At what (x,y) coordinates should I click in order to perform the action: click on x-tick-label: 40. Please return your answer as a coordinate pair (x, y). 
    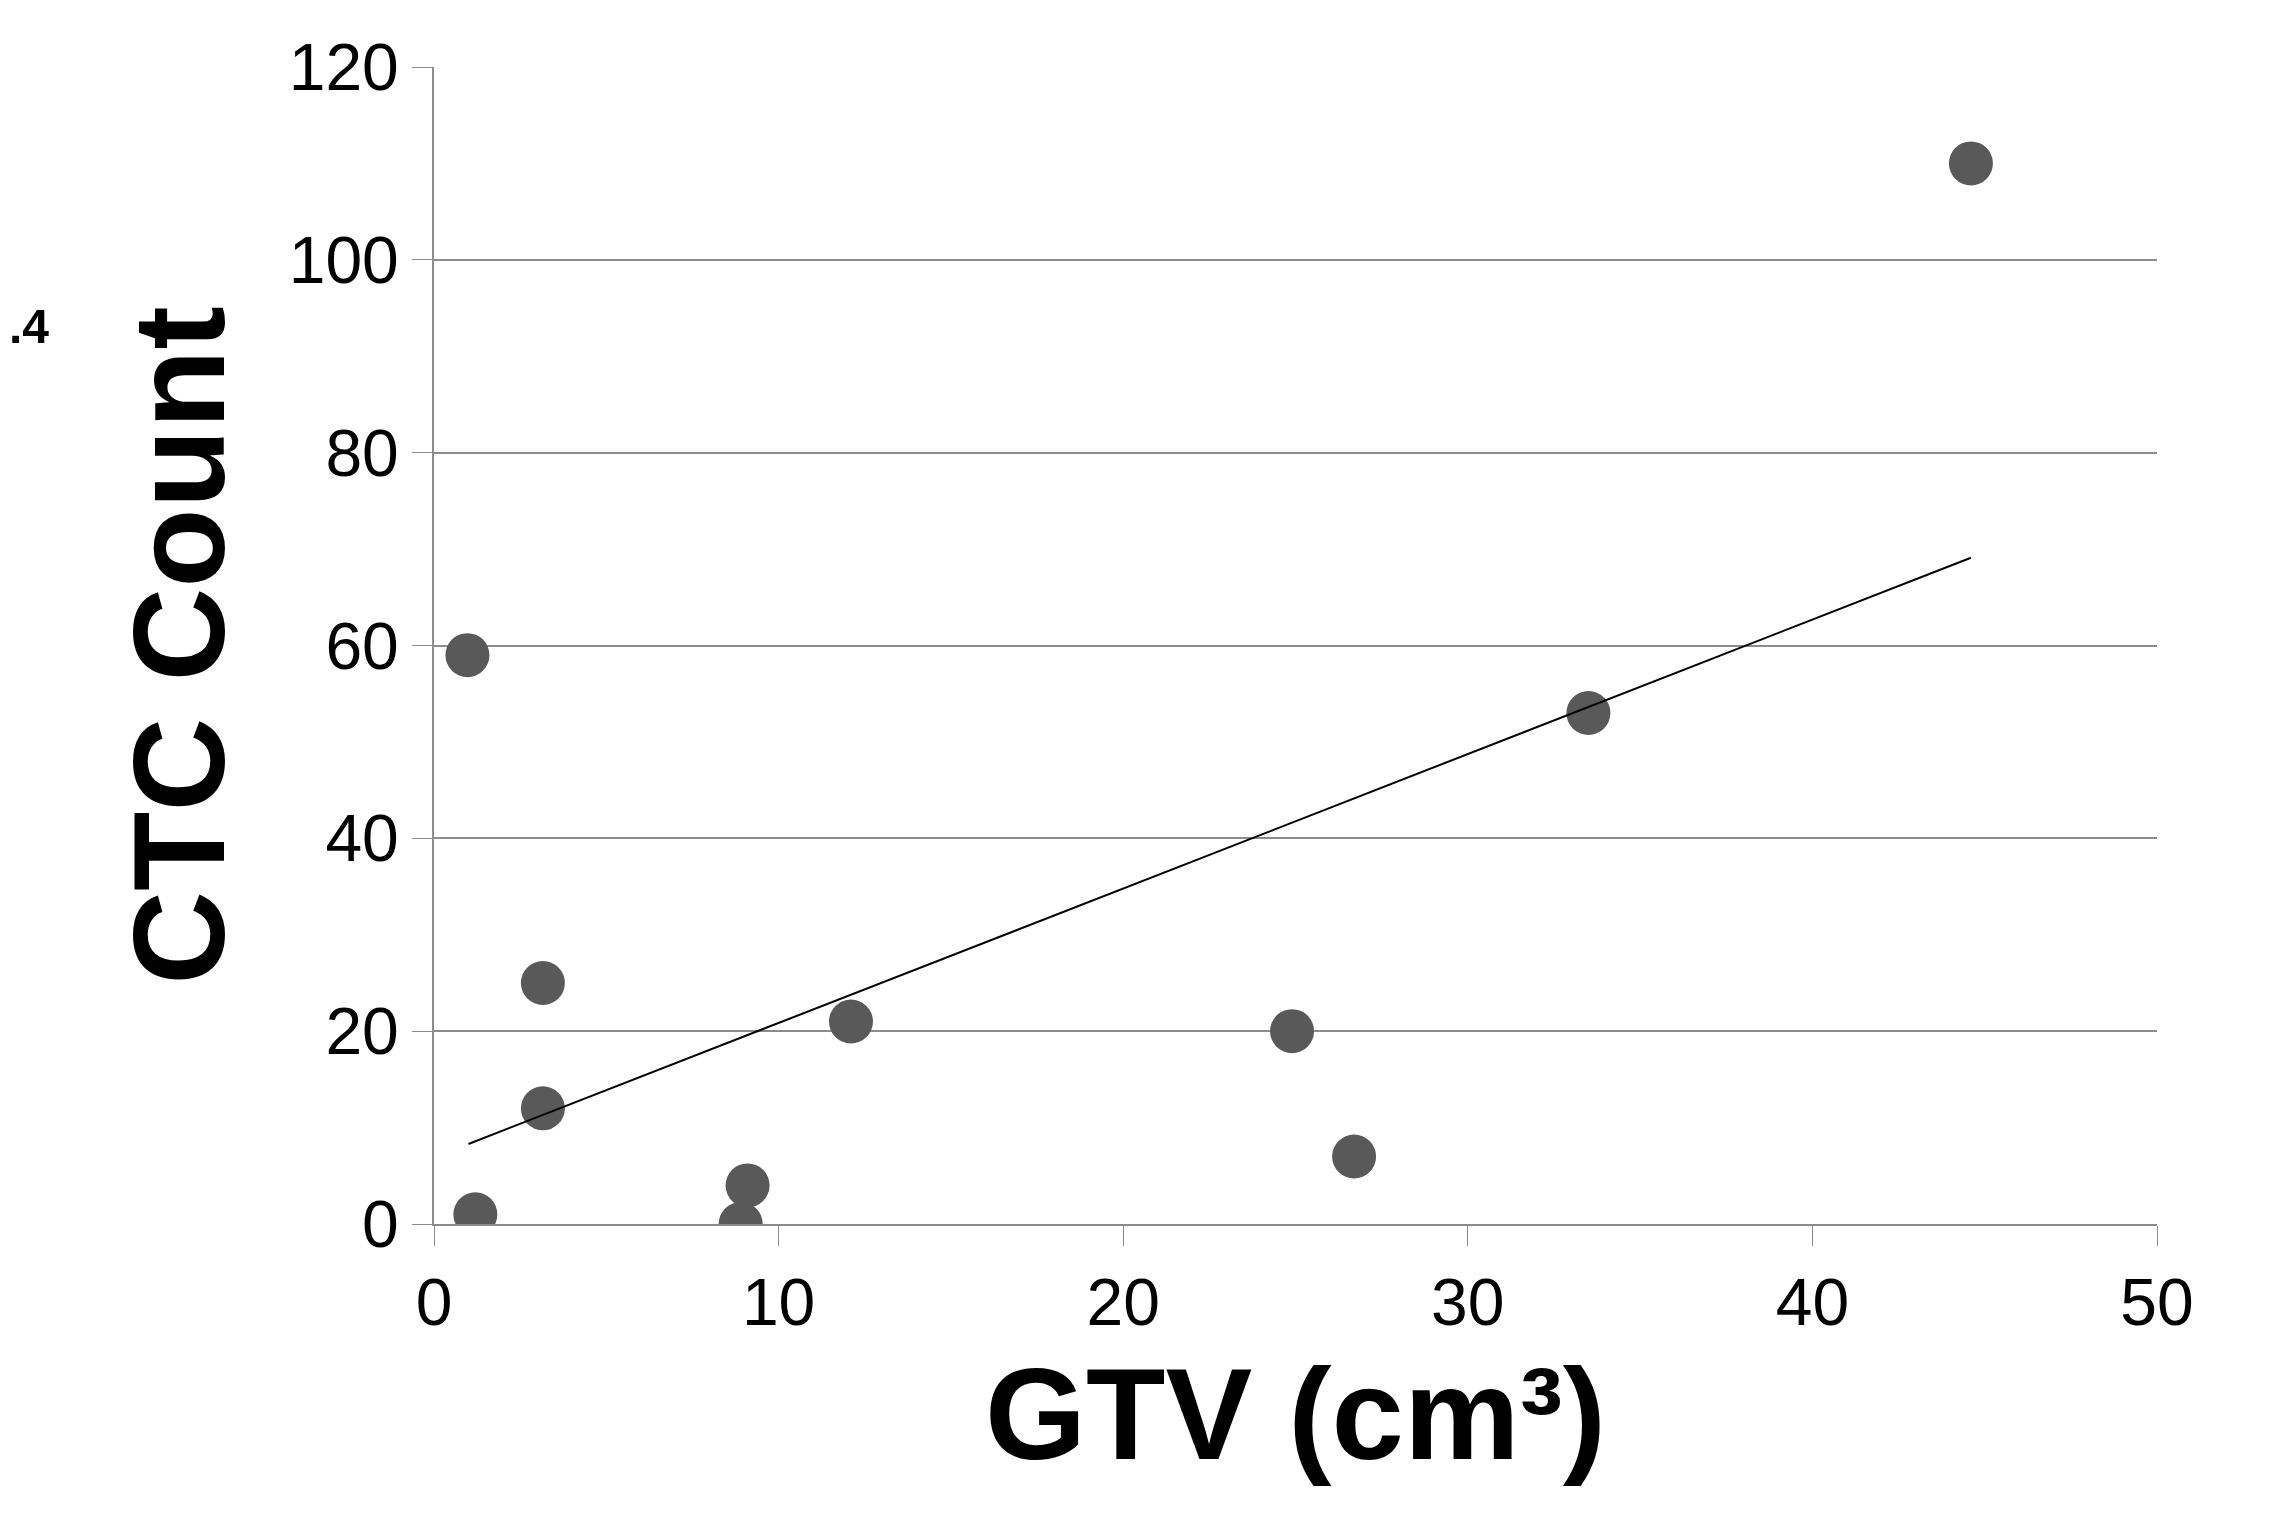
    Looking at the image, I should click on (1812, 1302).